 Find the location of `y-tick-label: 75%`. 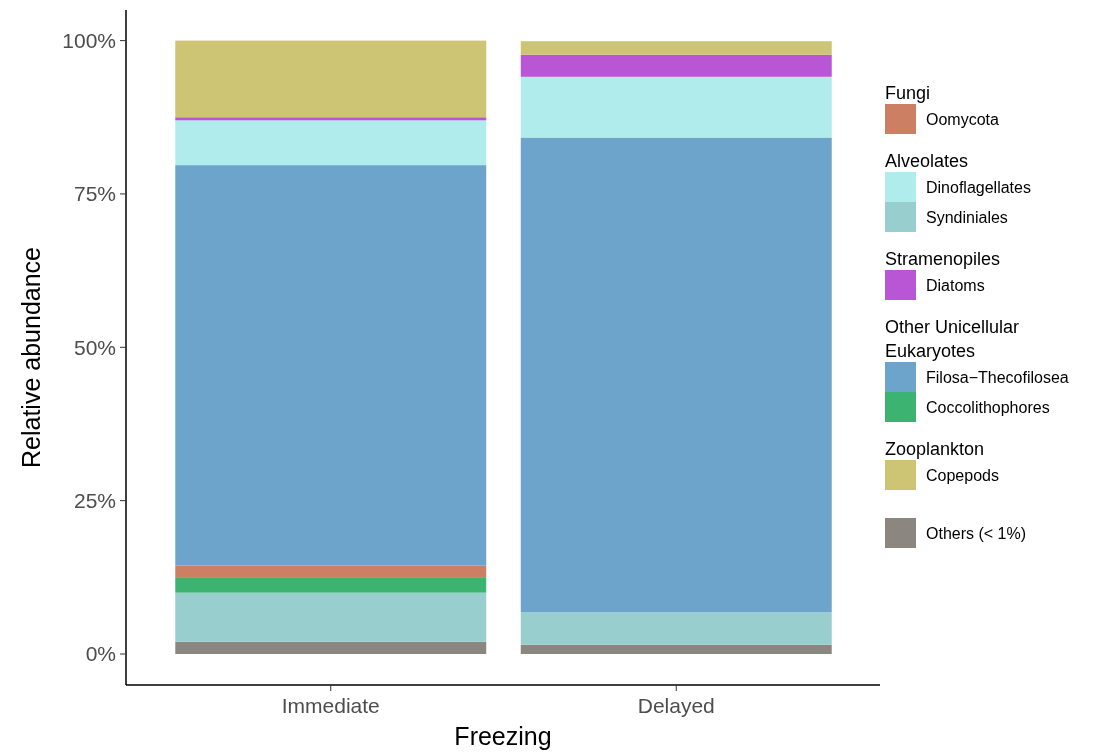

y-tick-label: 75% is located at coordinates (94, 194).